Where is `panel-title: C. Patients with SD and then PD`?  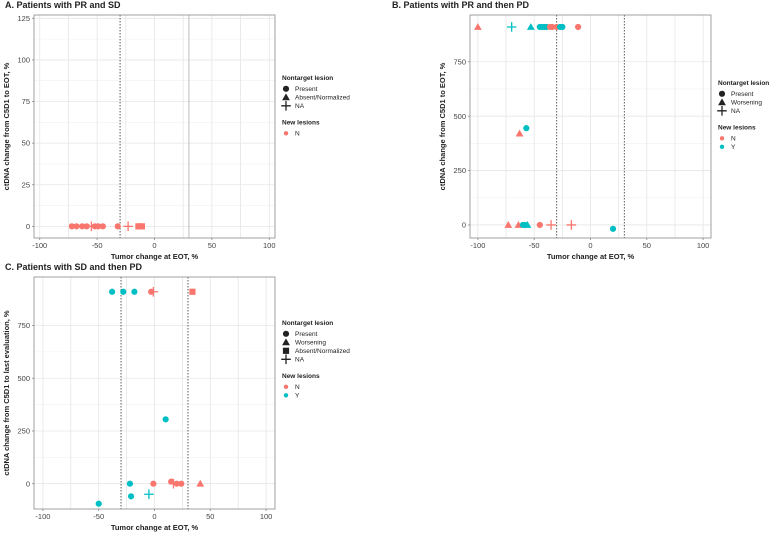
panel-title: C. Patients with SD and then PD is located at coordinates (74, 267).